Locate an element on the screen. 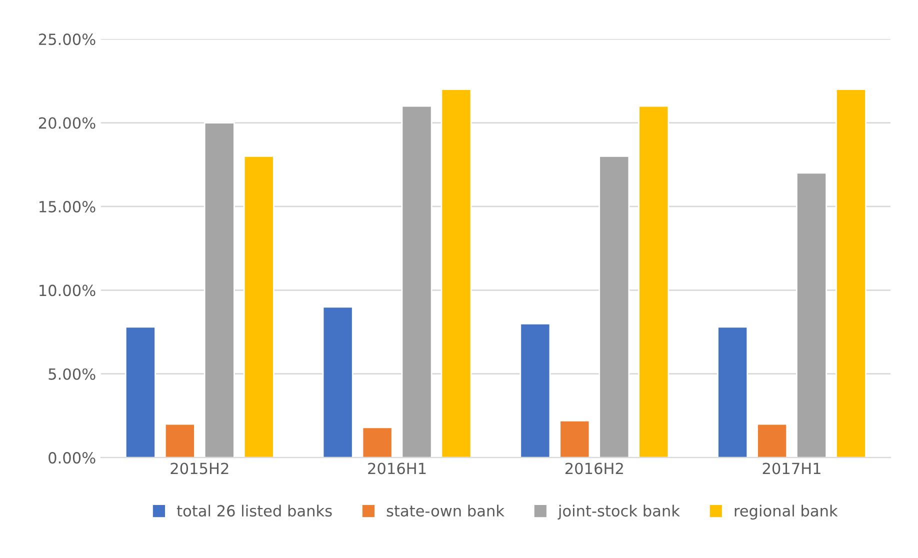 This screenshot has height=558, width=918. x-tick-label: 2016H1 is located at coordinates (397, 468).